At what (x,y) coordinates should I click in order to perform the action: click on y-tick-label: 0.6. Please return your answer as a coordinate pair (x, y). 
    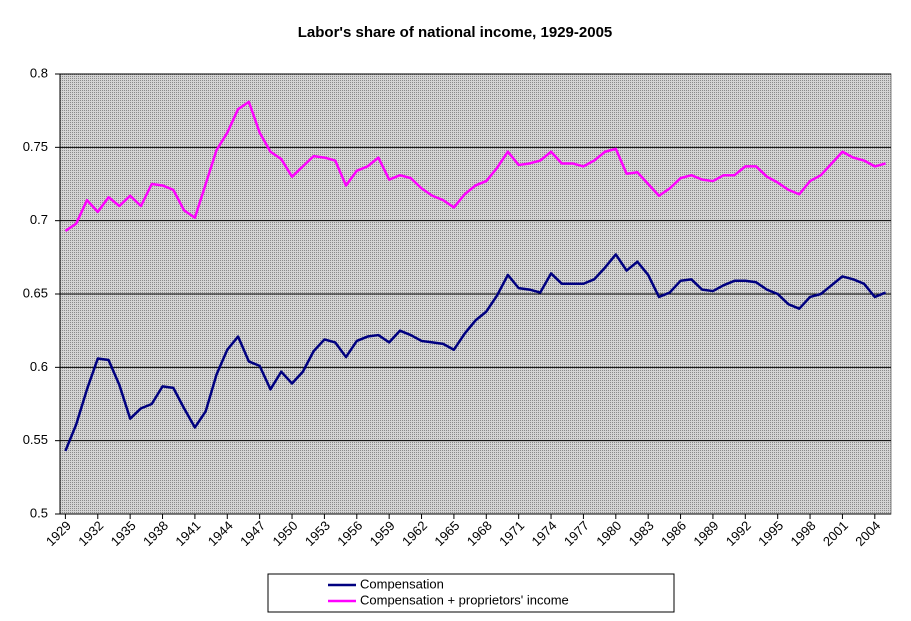
    Looking at the image, I should click on (39, 366).